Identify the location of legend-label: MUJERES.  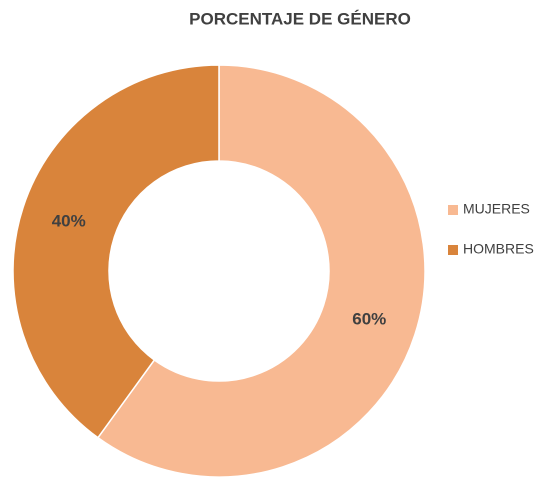
(496, 209).